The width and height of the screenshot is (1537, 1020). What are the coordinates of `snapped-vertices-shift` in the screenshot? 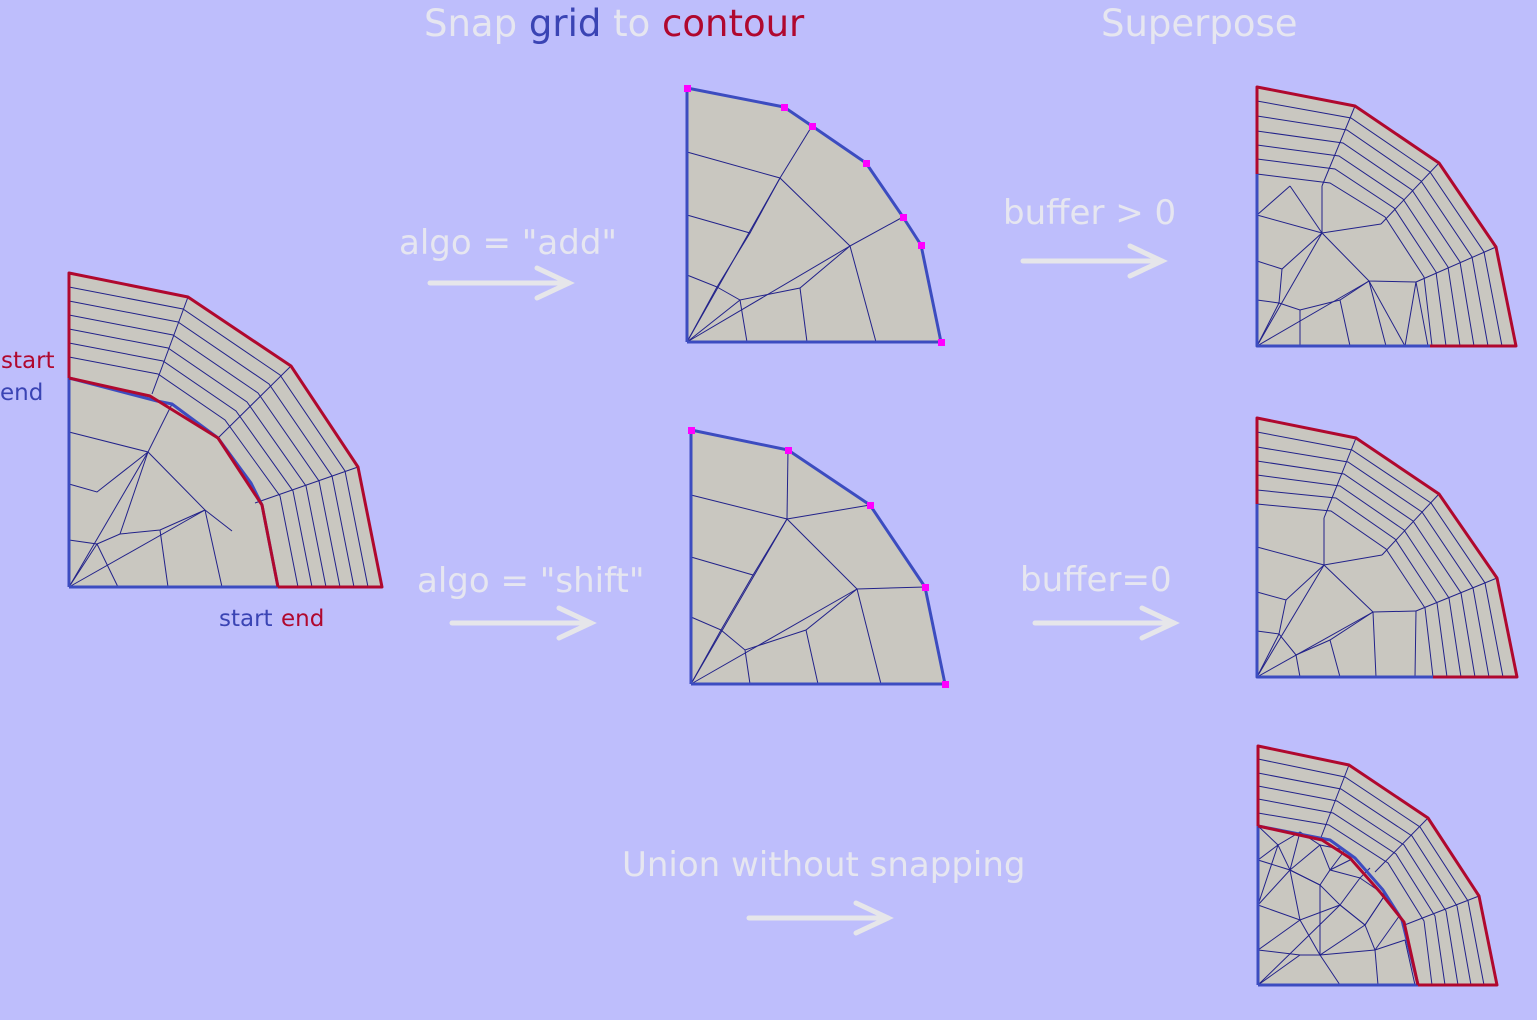 It's located at (818, 557).